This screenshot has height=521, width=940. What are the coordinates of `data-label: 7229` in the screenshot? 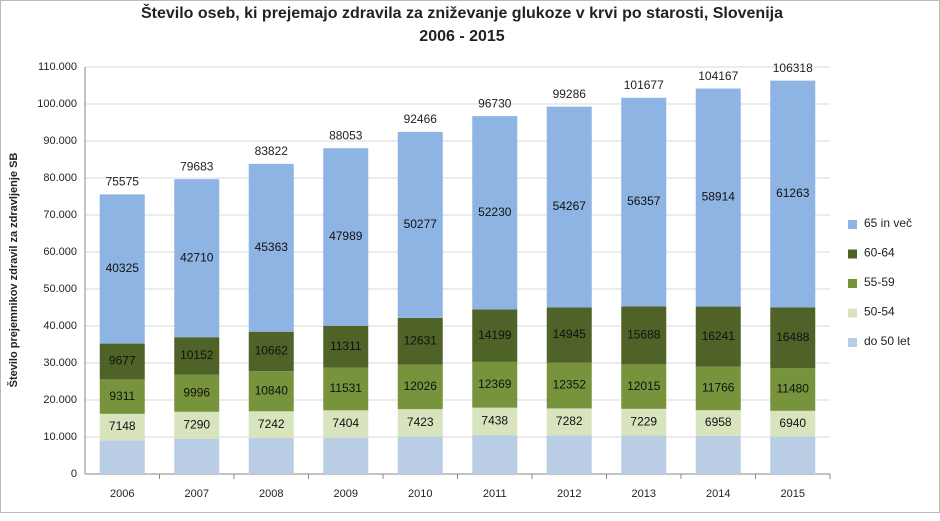 It's located at (643, 421).